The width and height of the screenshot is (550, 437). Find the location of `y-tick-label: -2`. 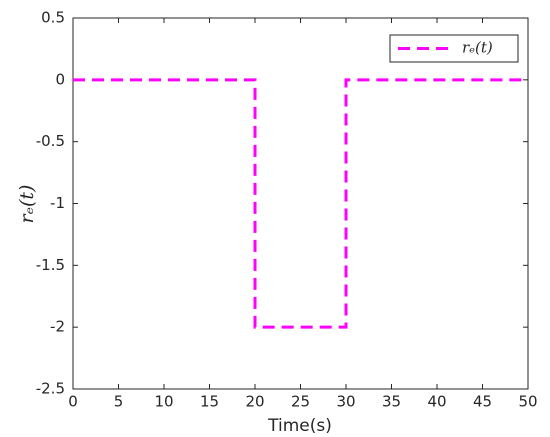

y-tick-label: -2 is located at coordinates (57, 327).